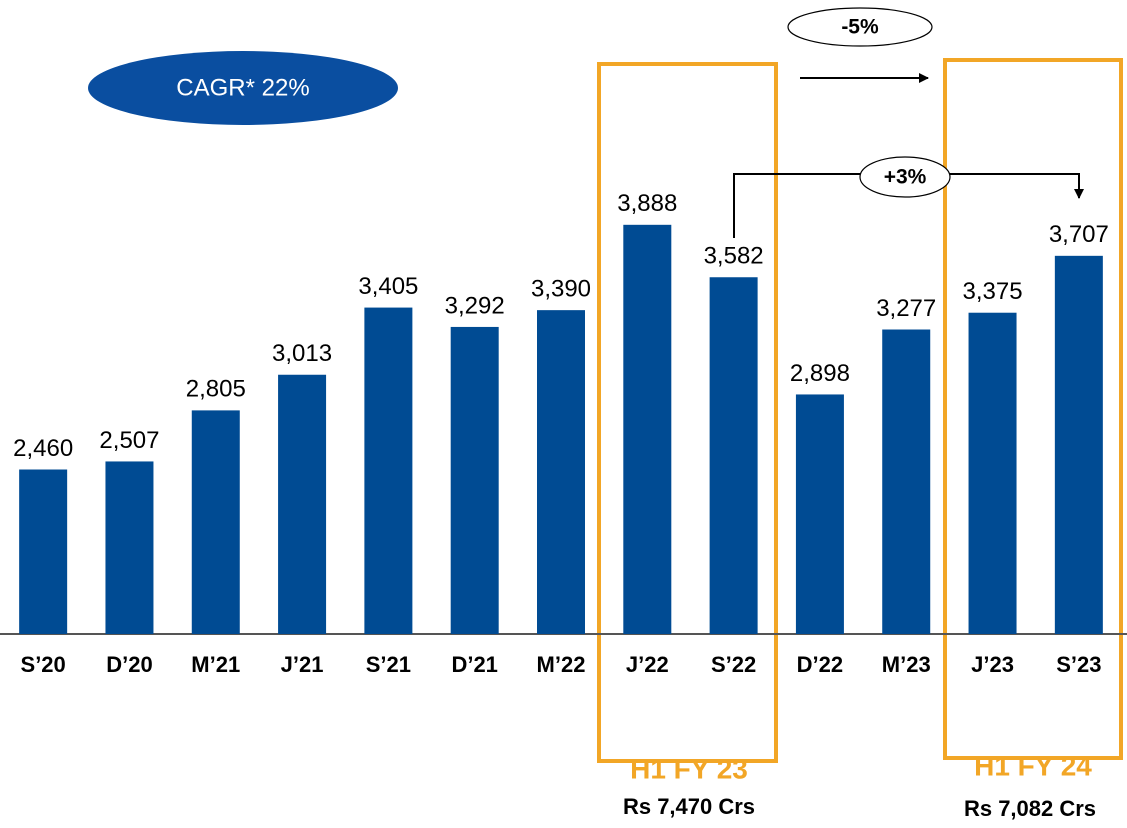  What do you see at coordinates (1033, 409) in the screenshot?
I see `h1-fy24-box` at bounding box center [1033, 409].